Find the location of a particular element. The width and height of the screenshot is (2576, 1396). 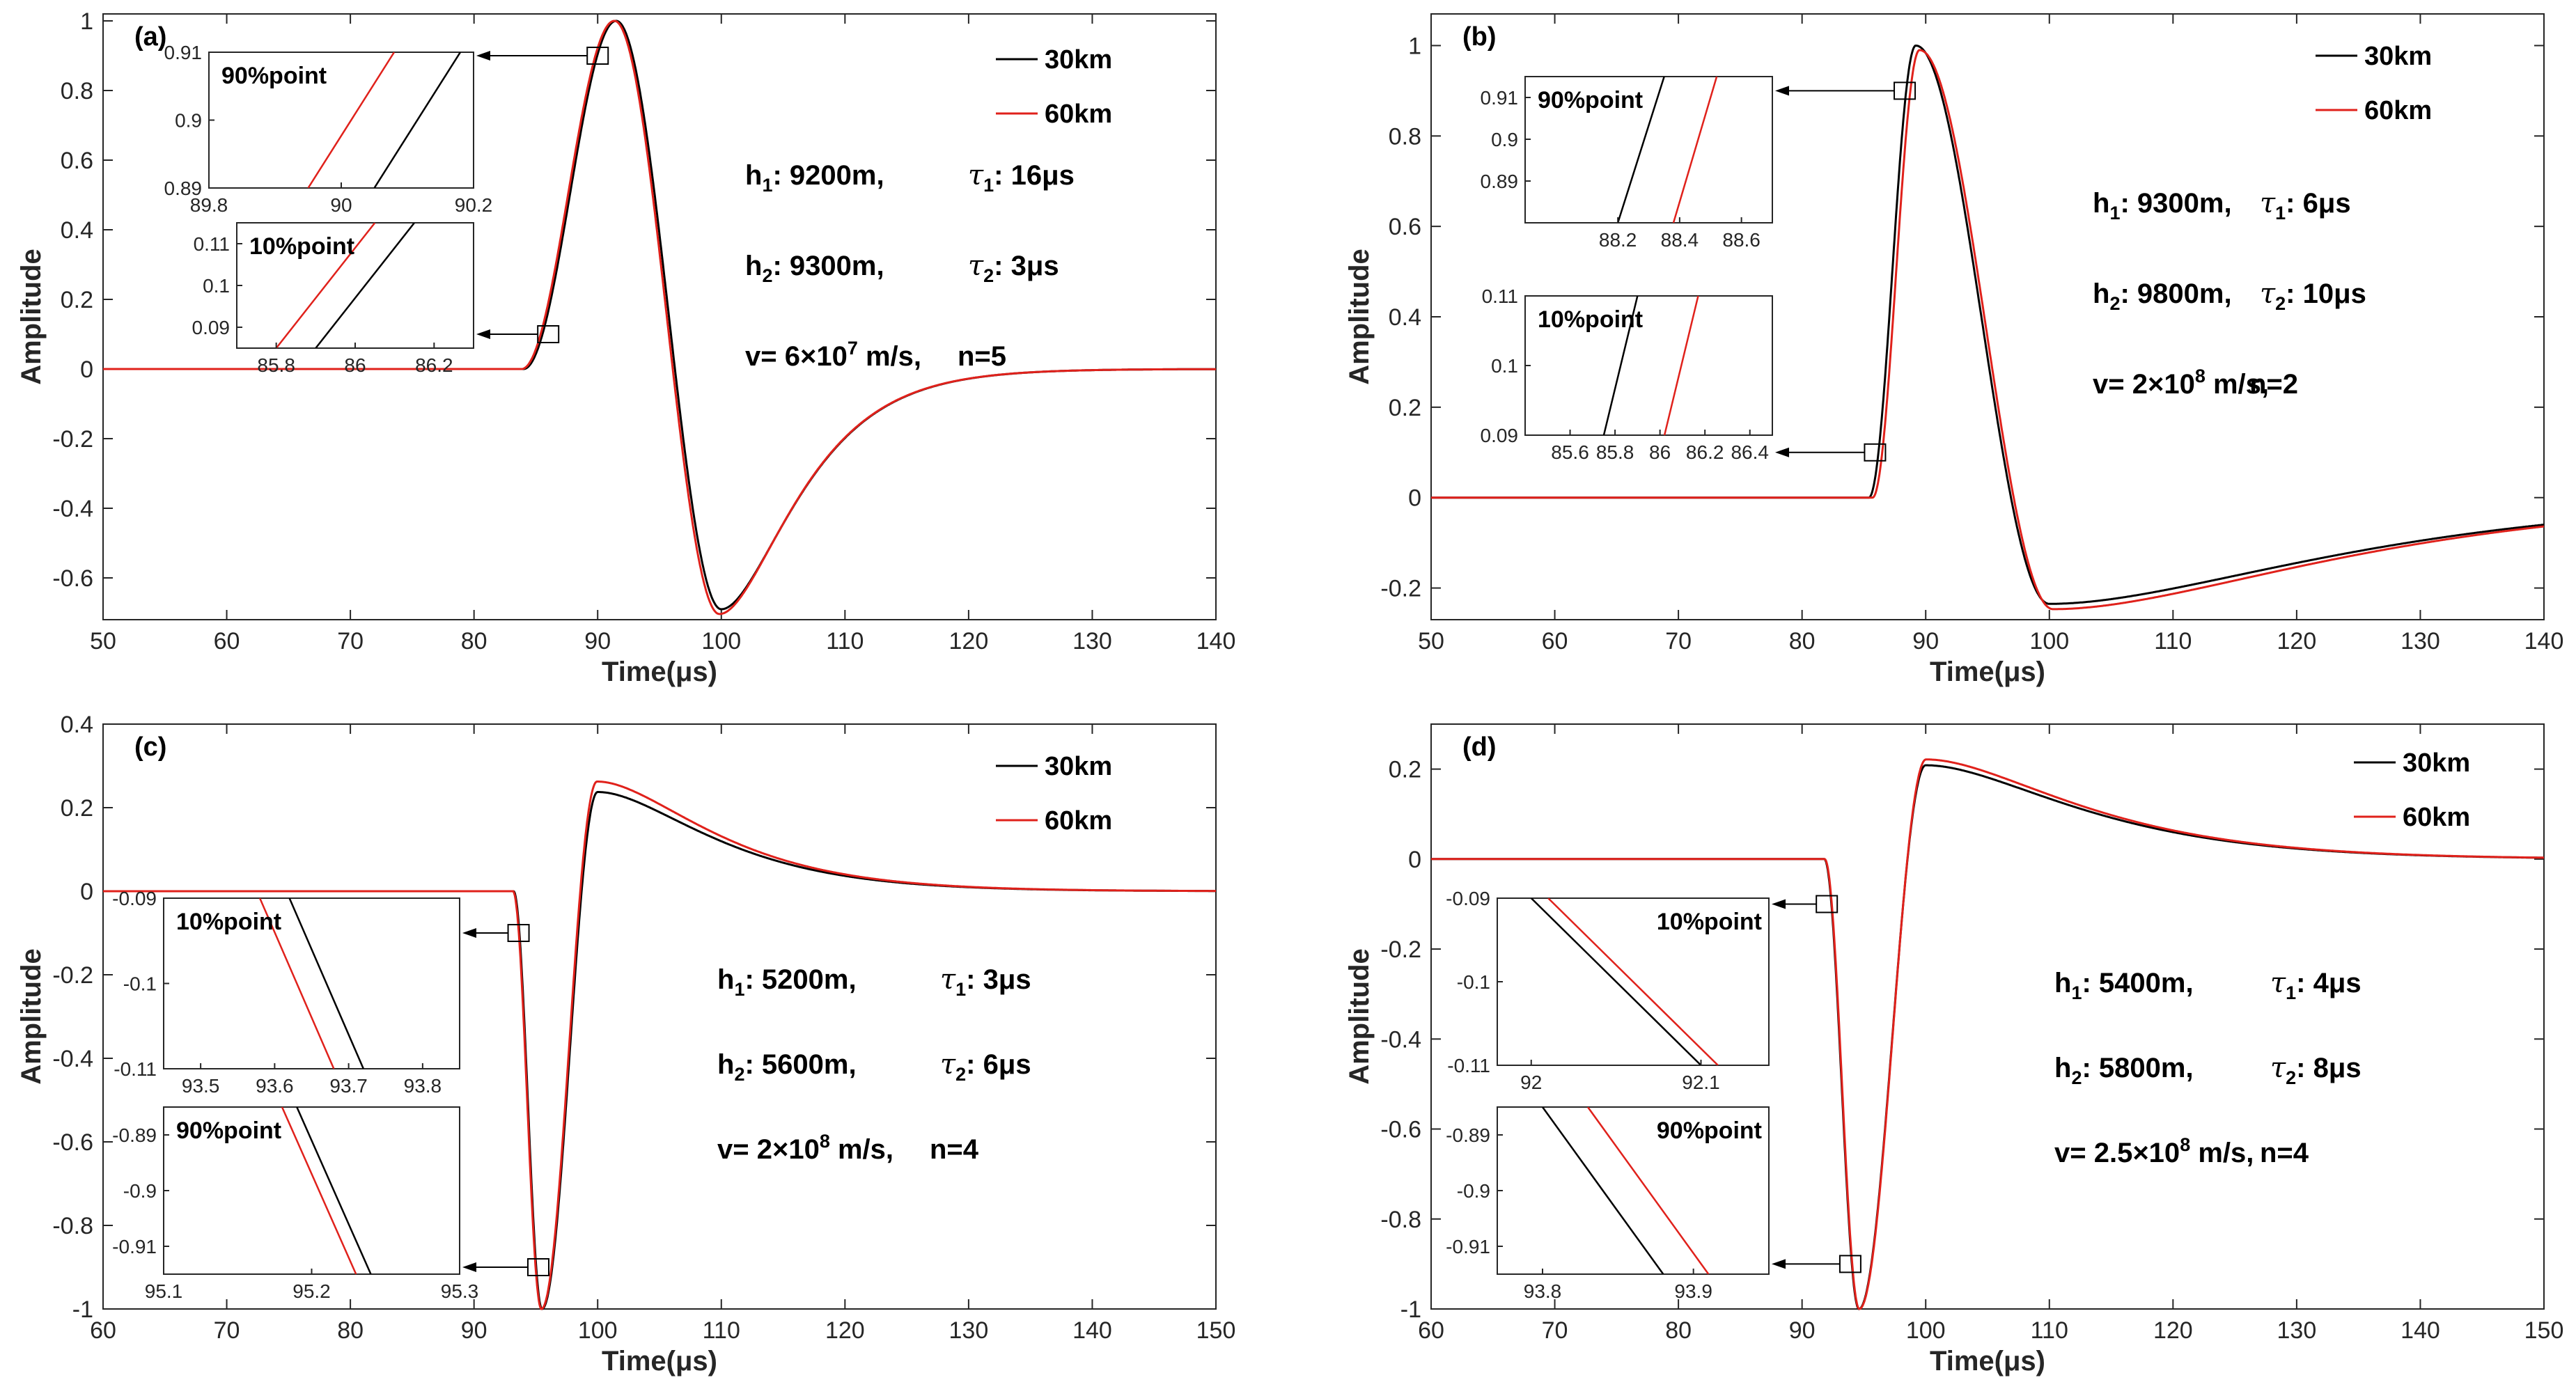

inset-x-tick-label: 93.7 is located at coordinates (348, 1086).